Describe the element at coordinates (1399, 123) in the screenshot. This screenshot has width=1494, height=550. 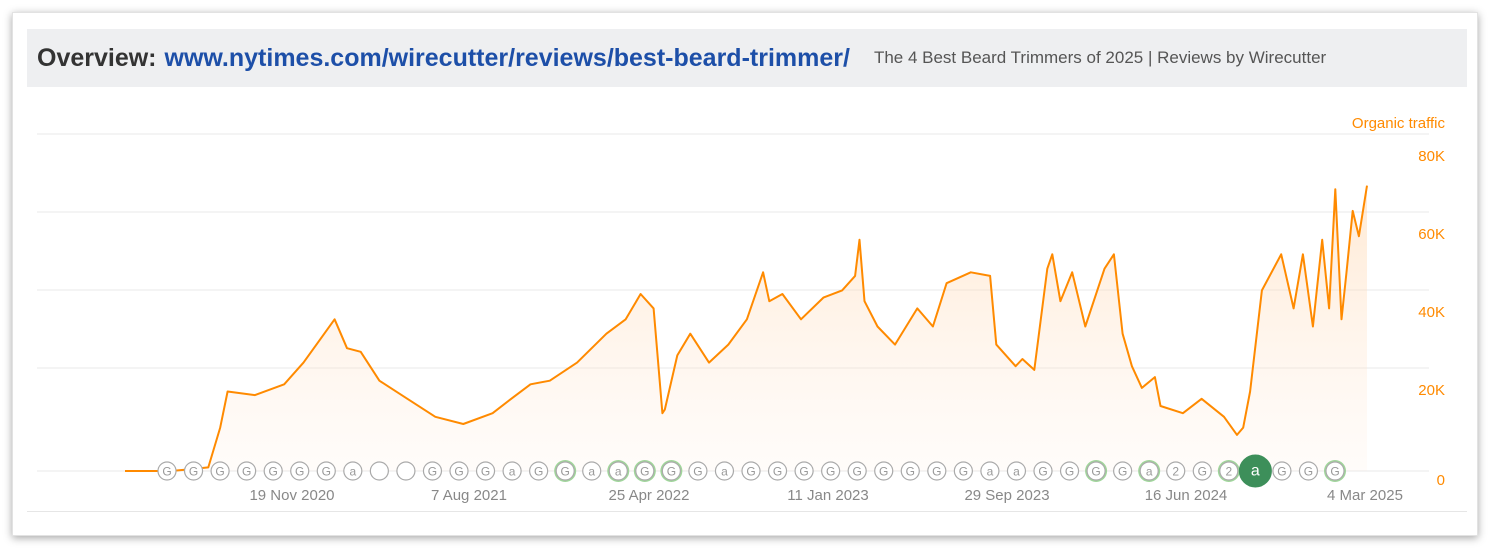
I see `series-label: Organic traffic` at that location.